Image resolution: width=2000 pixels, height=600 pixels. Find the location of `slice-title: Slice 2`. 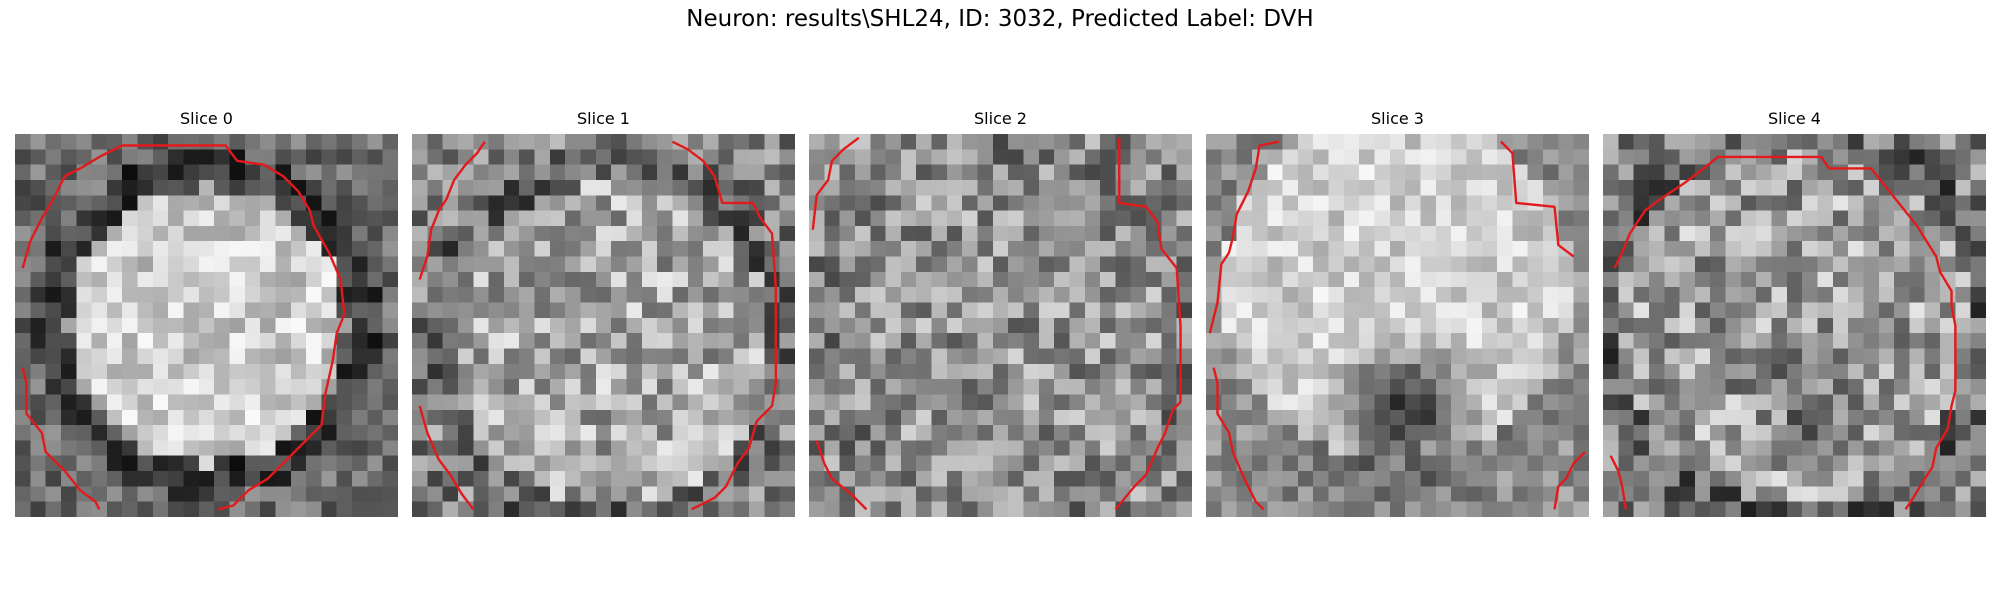

slice-title: Slice 2 is located at coordinates (1000, 118).